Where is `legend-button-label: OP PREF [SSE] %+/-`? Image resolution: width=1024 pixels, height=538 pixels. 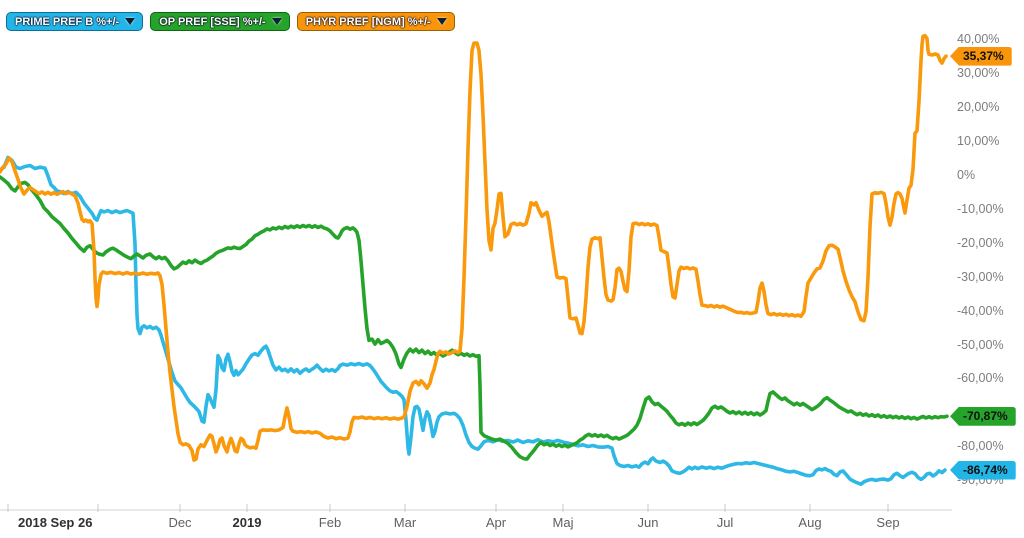 legend-button-label: OP PREF [SSE] %+/- is located at coordinates (212, 21).